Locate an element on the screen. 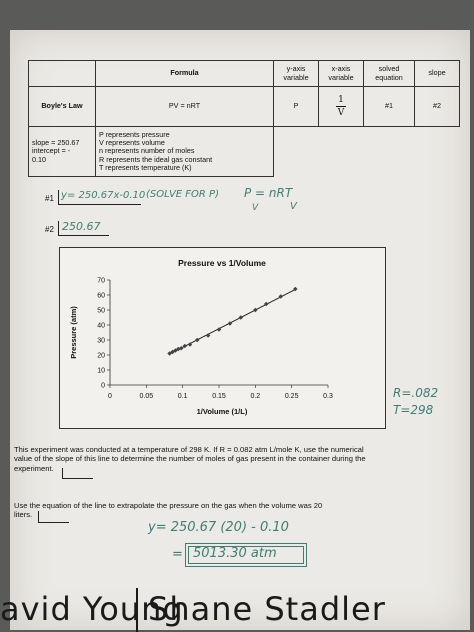 Image resolution: width=474 pixels, height=632 pixels. final-answer: 5013.30 atm is located at coordinates (235, 553).